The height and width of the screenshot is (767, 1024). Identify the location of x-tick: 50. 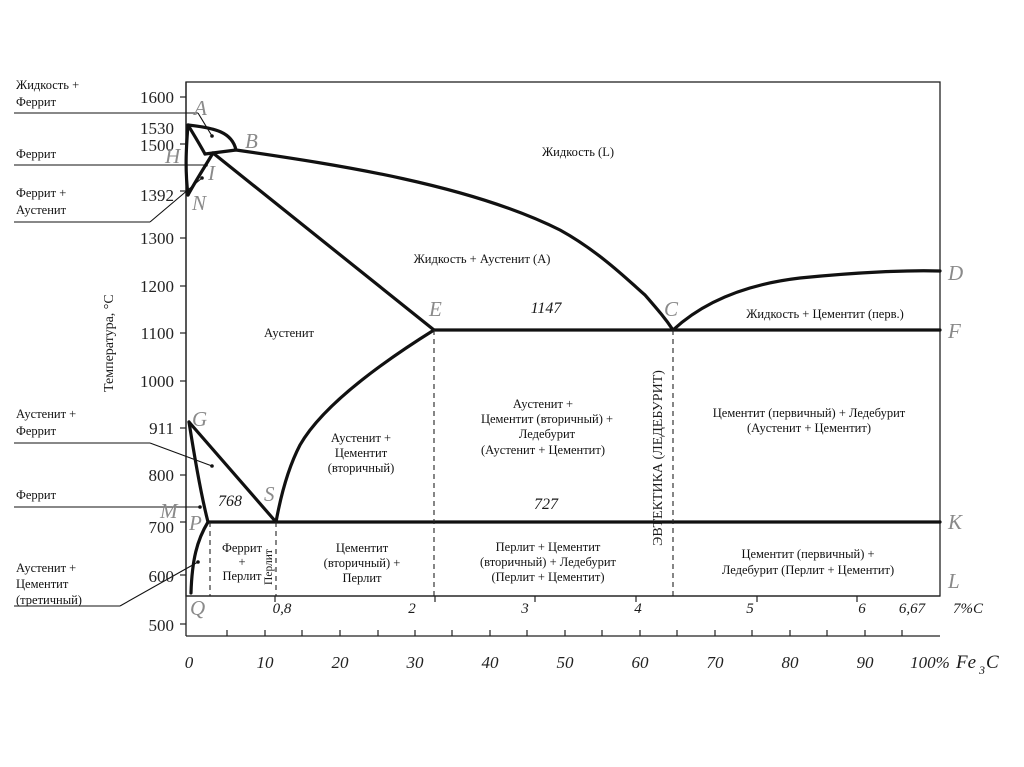
(566, 662).